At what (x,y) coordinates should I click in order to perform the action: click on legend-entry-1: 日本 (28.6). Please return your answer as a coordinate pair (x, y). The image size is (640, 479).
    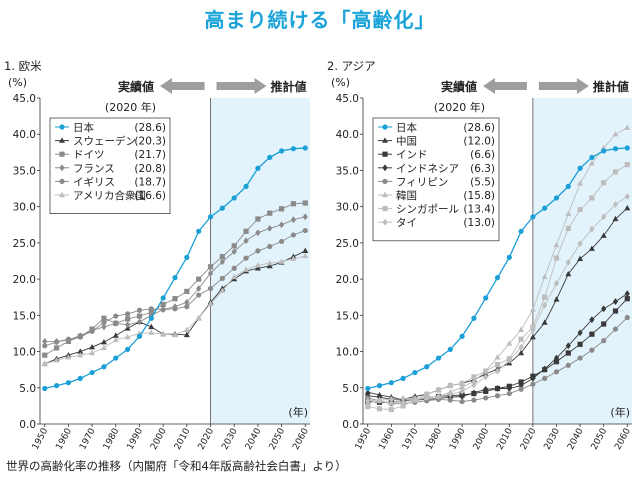
    Looking at the image, I should click on (110, 127).